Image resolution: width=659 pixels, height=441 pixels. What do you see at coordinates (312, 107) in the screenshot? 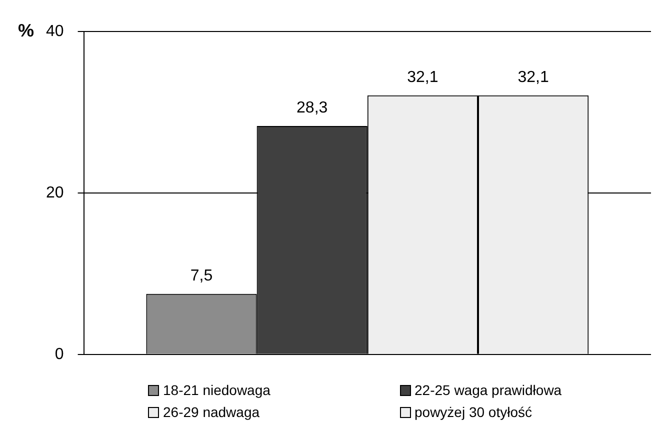
I see `data-label: 28,3` at bounding box center [312, 107].